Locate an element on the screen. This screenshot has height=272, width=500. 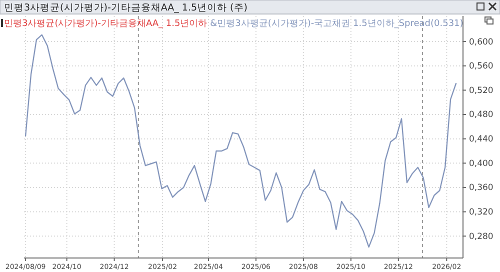
chart-title: 민평3사평균(시가평가)-기타금융채AA_ 1.5년이하 (주) is located at coordinates (126, 8).